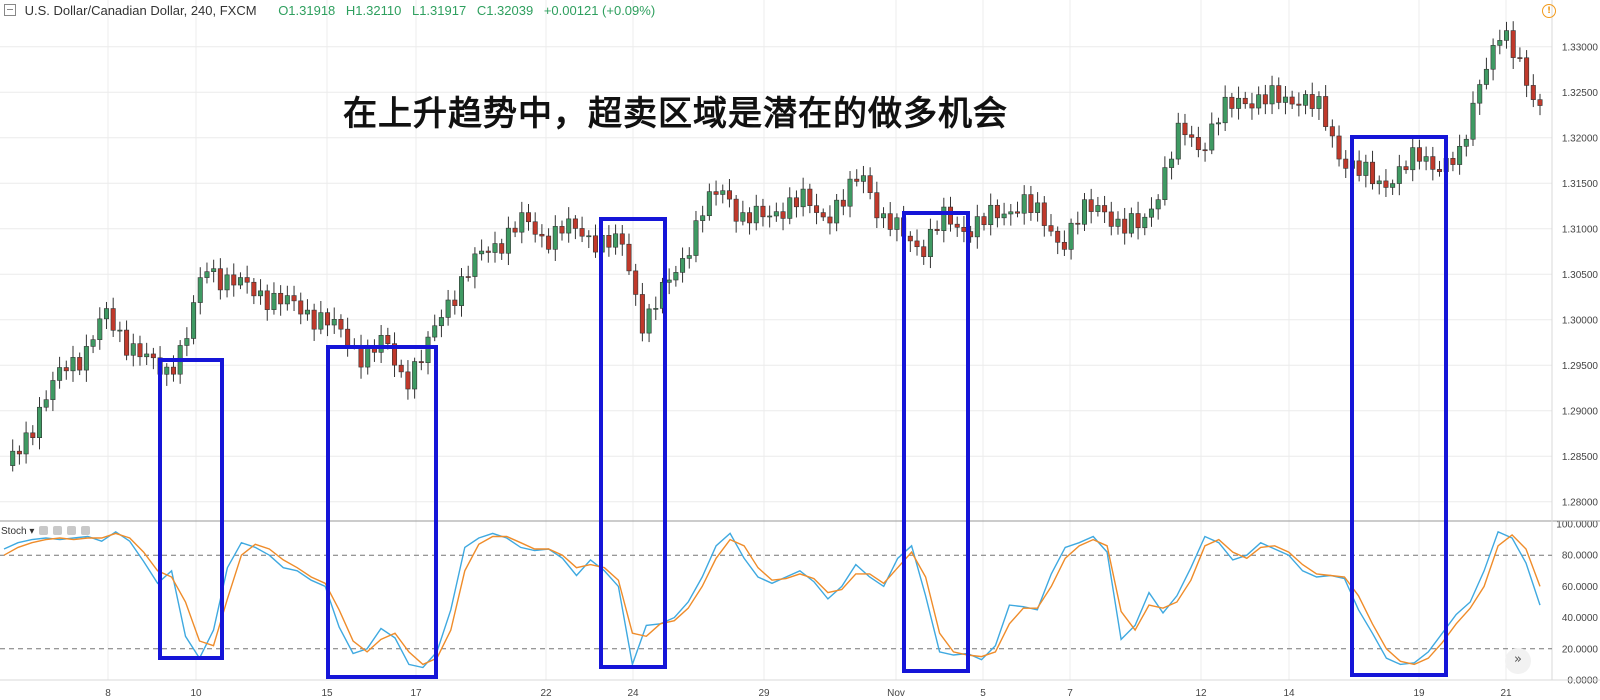  What do you see at coordinates (14, 531) in the screenshot?
I see `indicator-name: Stoch` at bounding box center [14, 531].